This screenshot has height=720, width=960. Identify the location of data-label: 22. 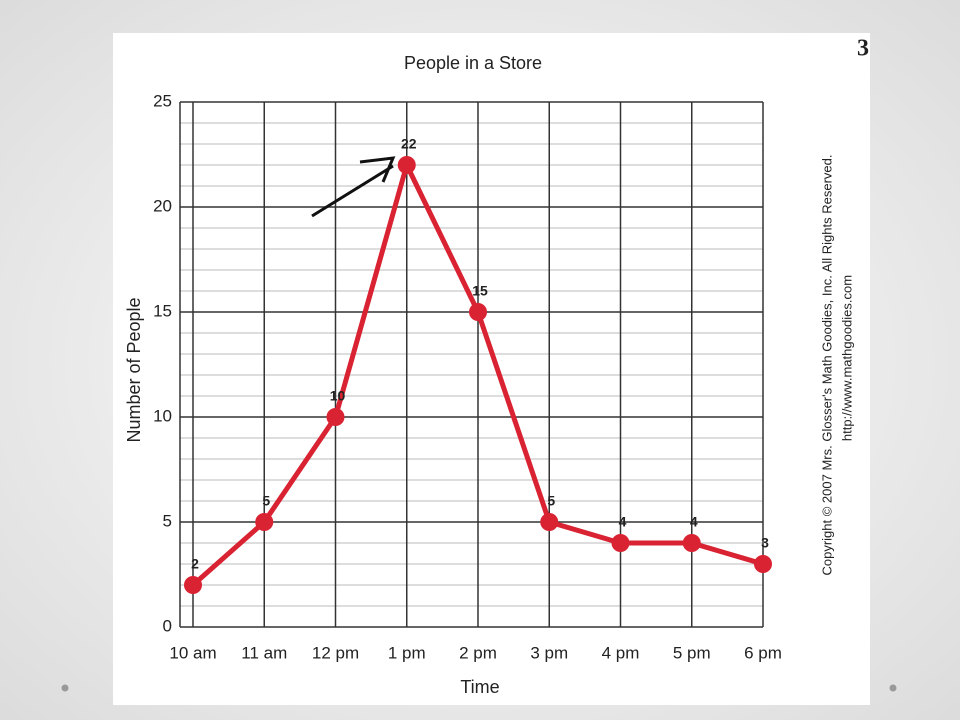
(409, 144).